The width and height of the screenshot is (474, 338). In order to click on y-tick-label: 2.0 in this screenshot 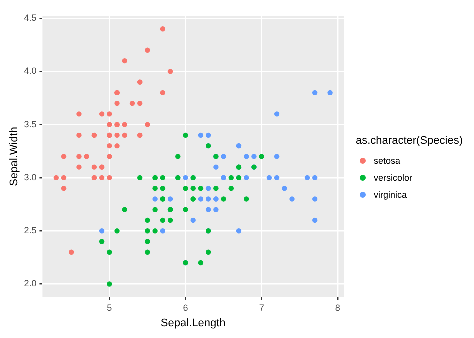, I will do `click(30, 283)`.